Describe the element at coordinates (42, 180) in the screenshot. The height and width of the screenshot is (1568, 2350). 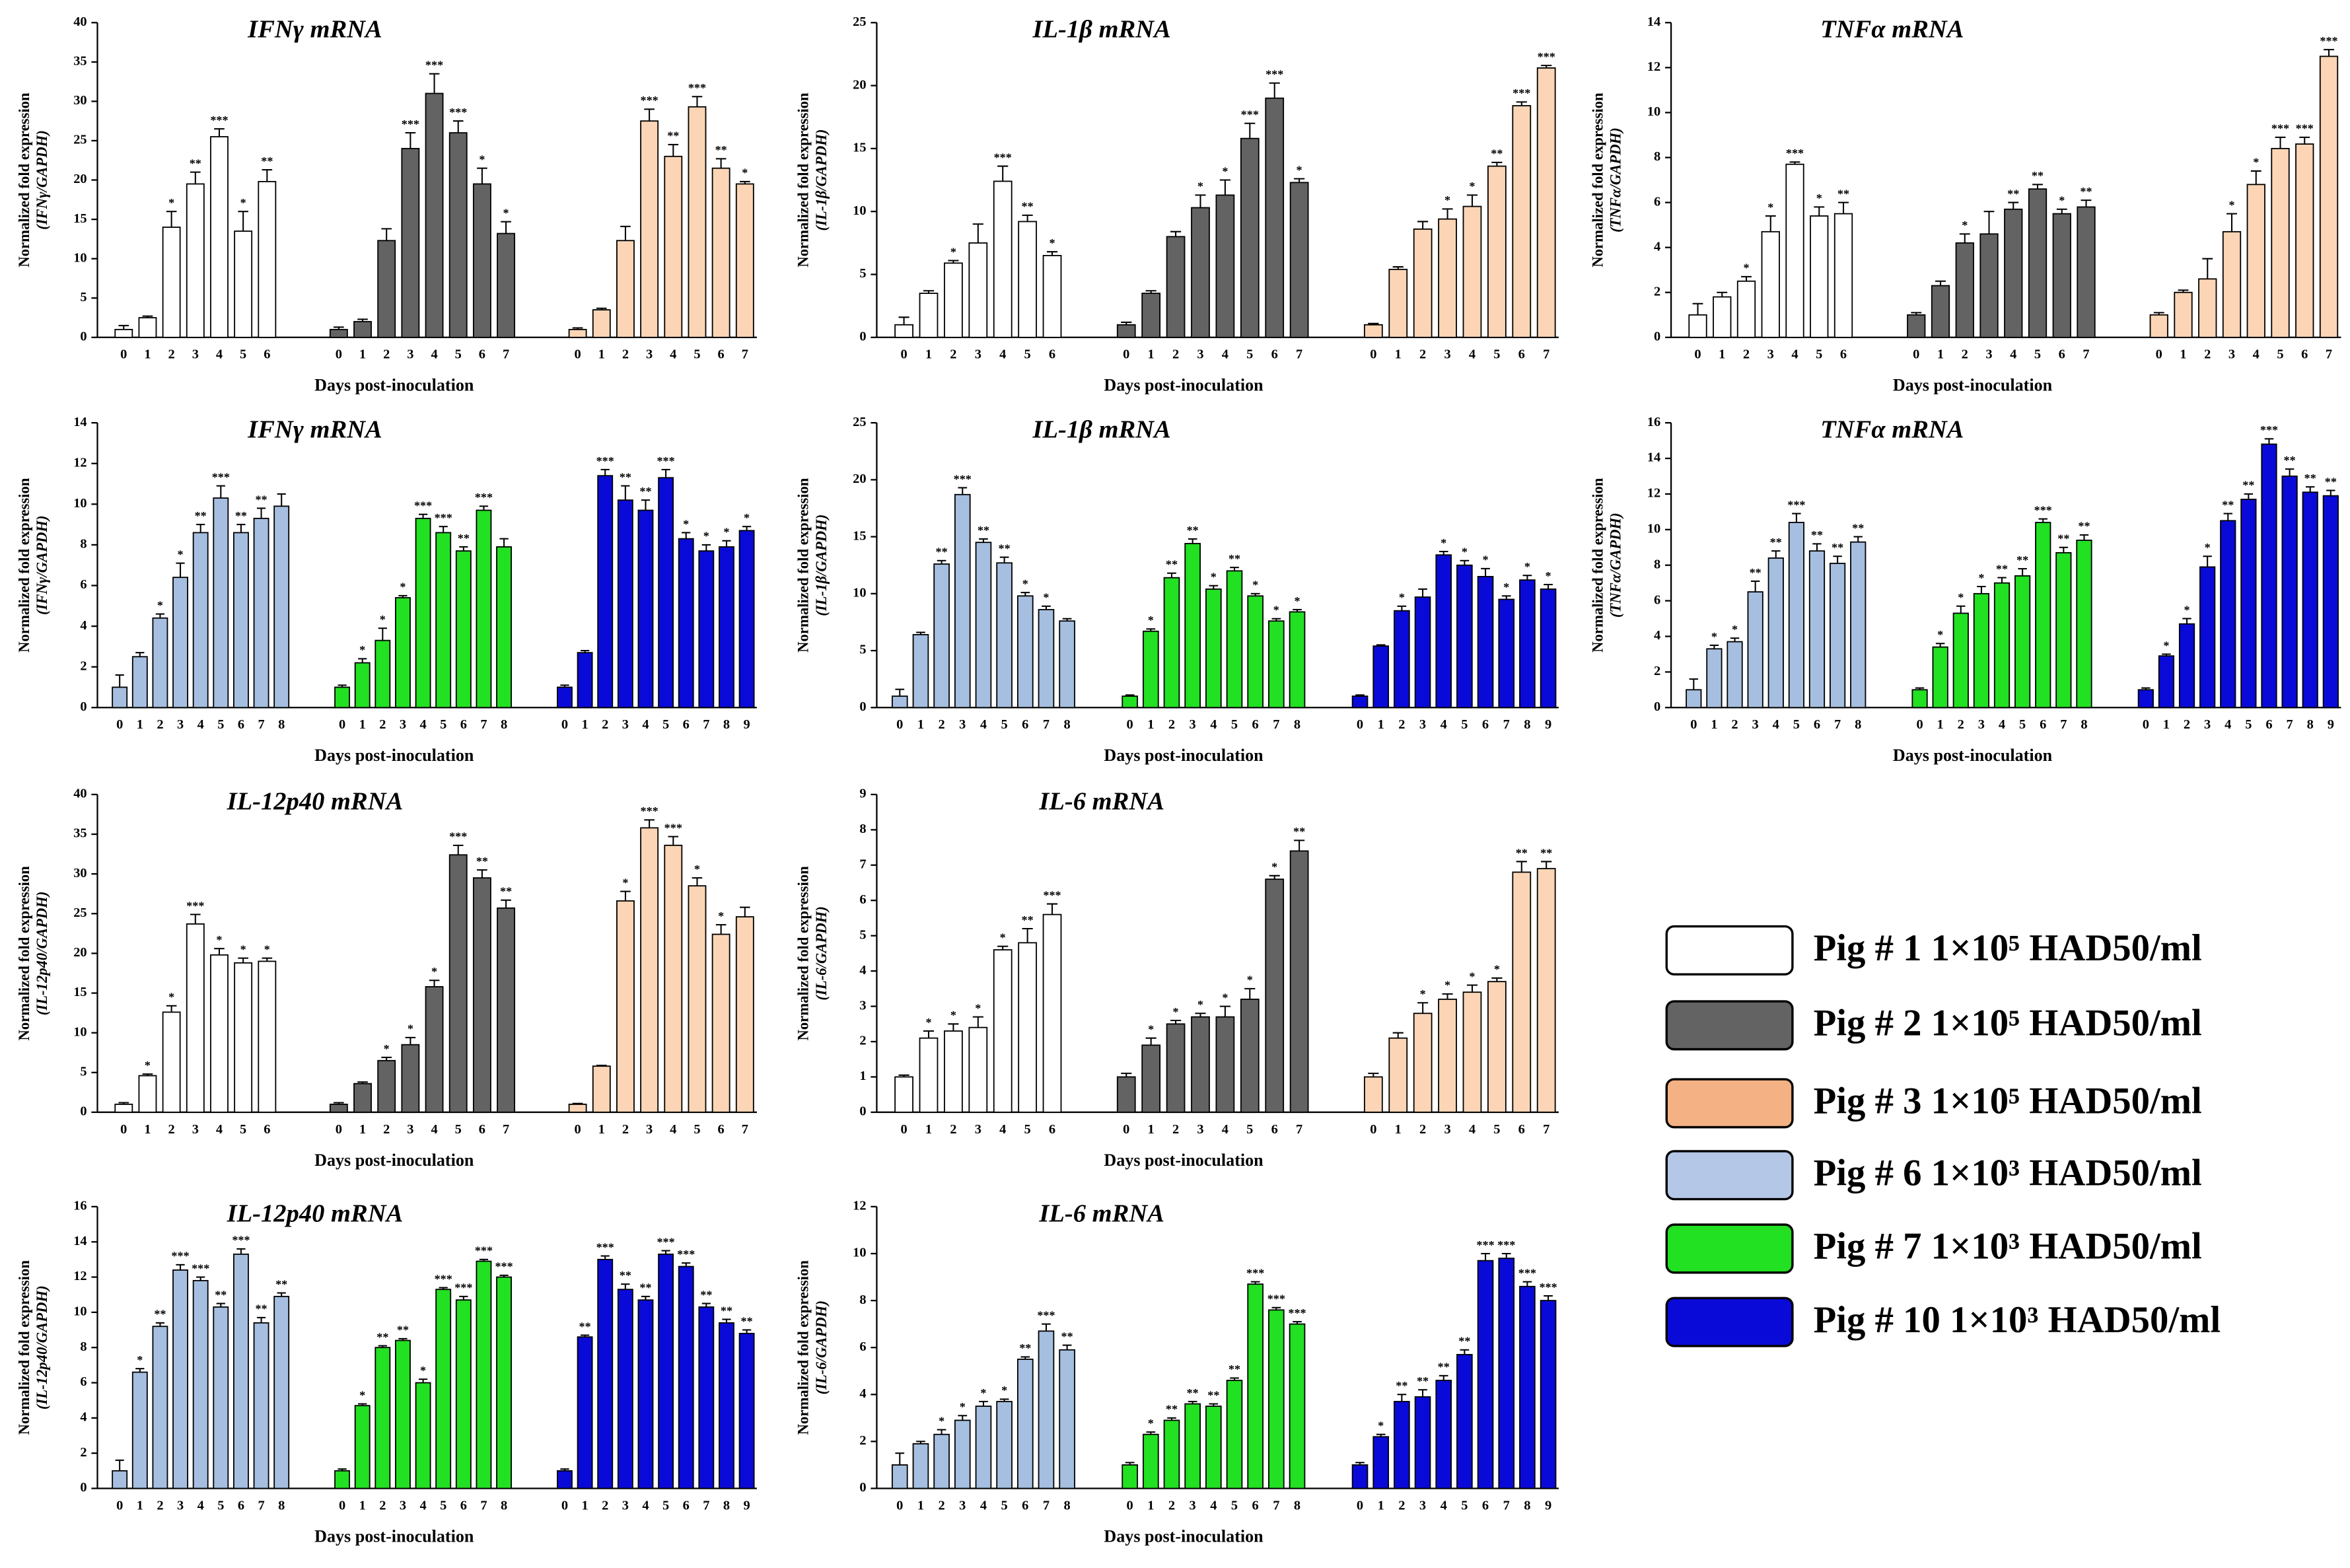
I see `y-axis-label: (IFNγ/GAPDH)` at that location.